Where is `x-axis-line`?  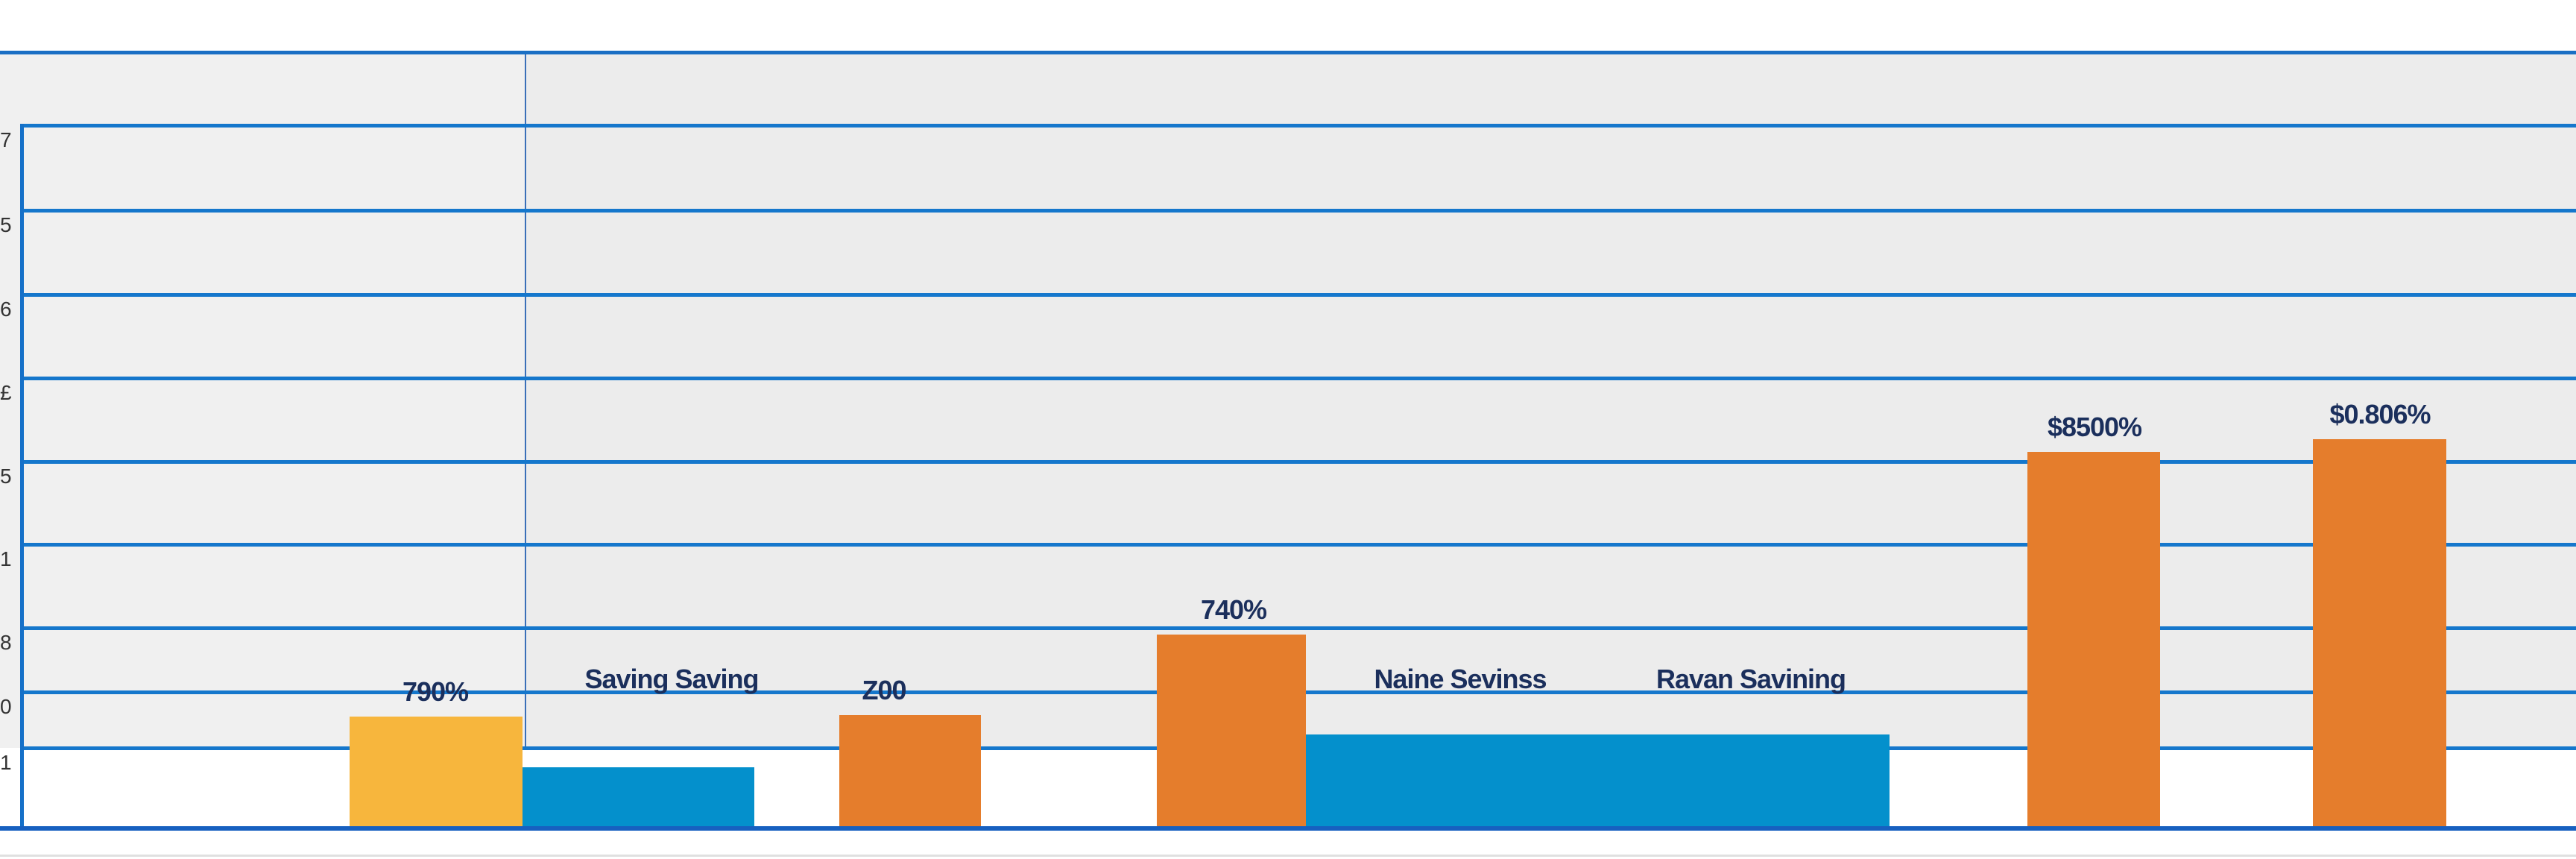
x-axis-line is located at coordinates (1288, 829).